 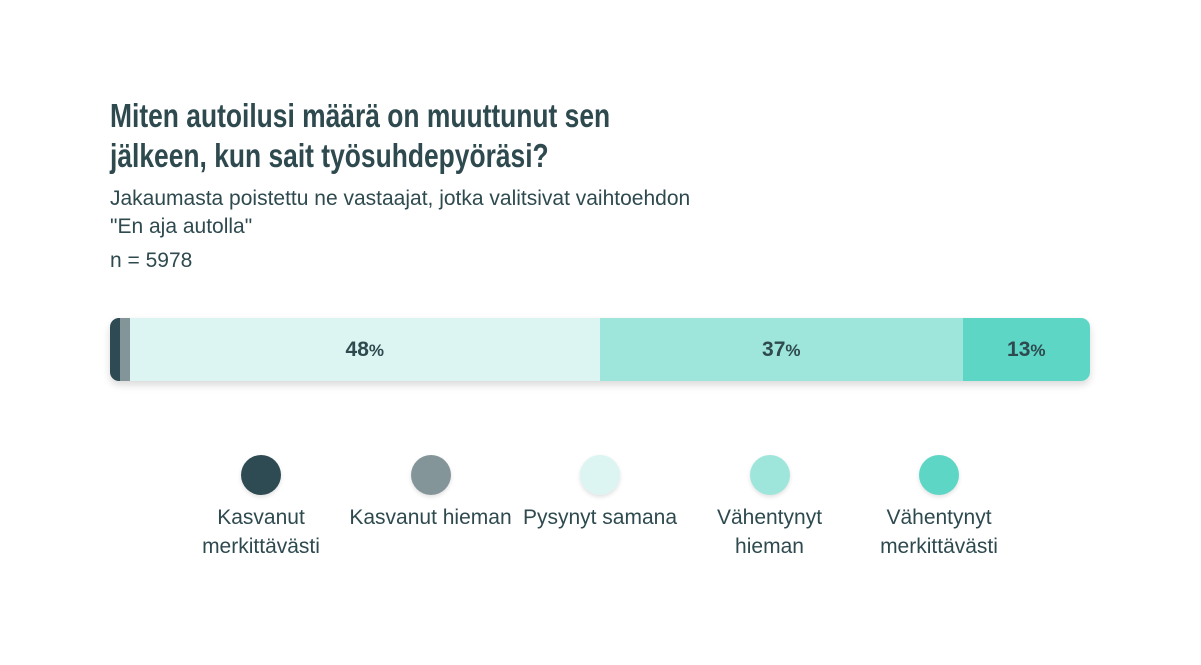 What do you see at coordinates (939, 532) in the screenshot?
I see `legend-label: Vähentynyt merkittävästi` at bounding box center [939, 532].